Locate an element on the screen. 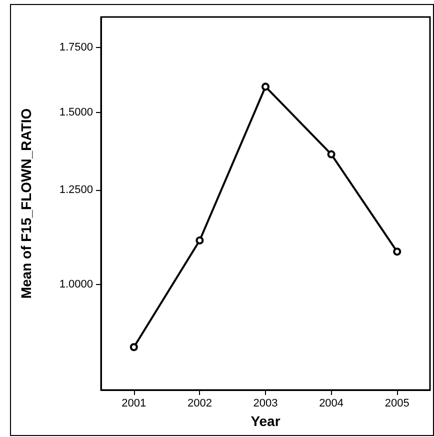  y-tick-label: 1.0000 is located at coordinates (76, 284).